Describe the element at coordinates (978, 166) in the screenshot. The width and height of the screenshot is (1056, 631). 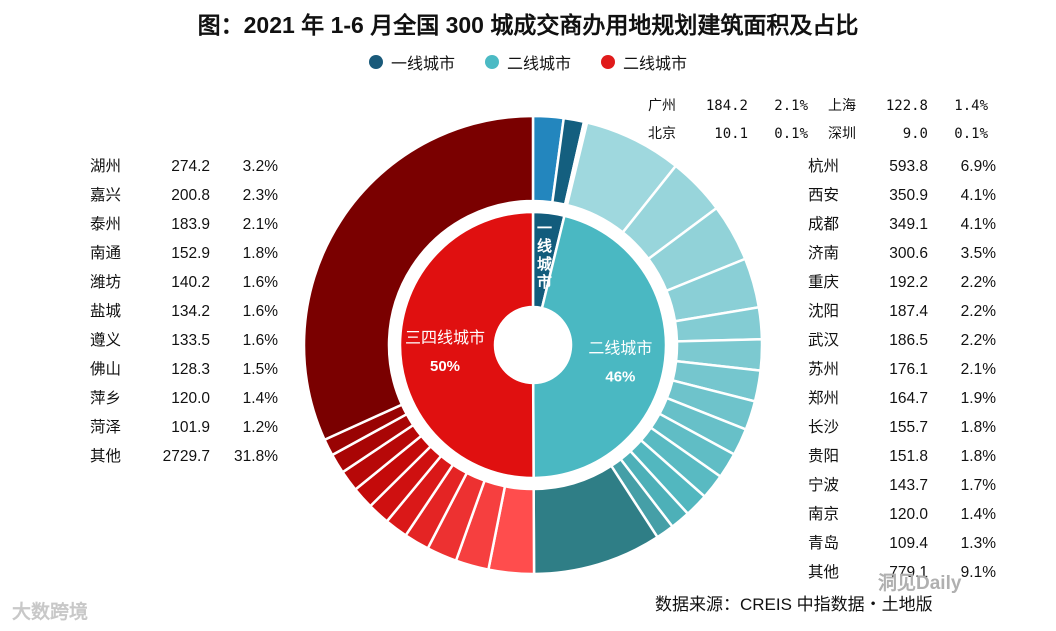
I see `city-pct: 6.9%` at that location.